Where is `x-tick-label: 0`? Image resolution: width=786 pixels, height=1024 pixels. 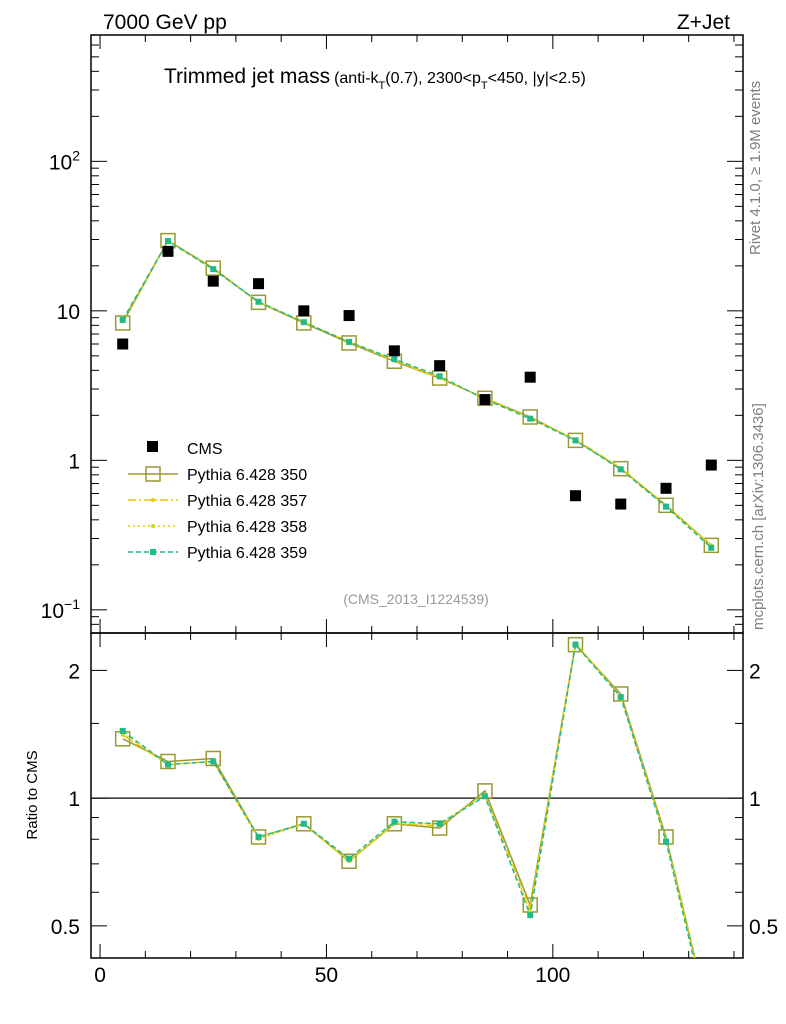 x-tick-label: 0 is located at coordinates (100, 975).